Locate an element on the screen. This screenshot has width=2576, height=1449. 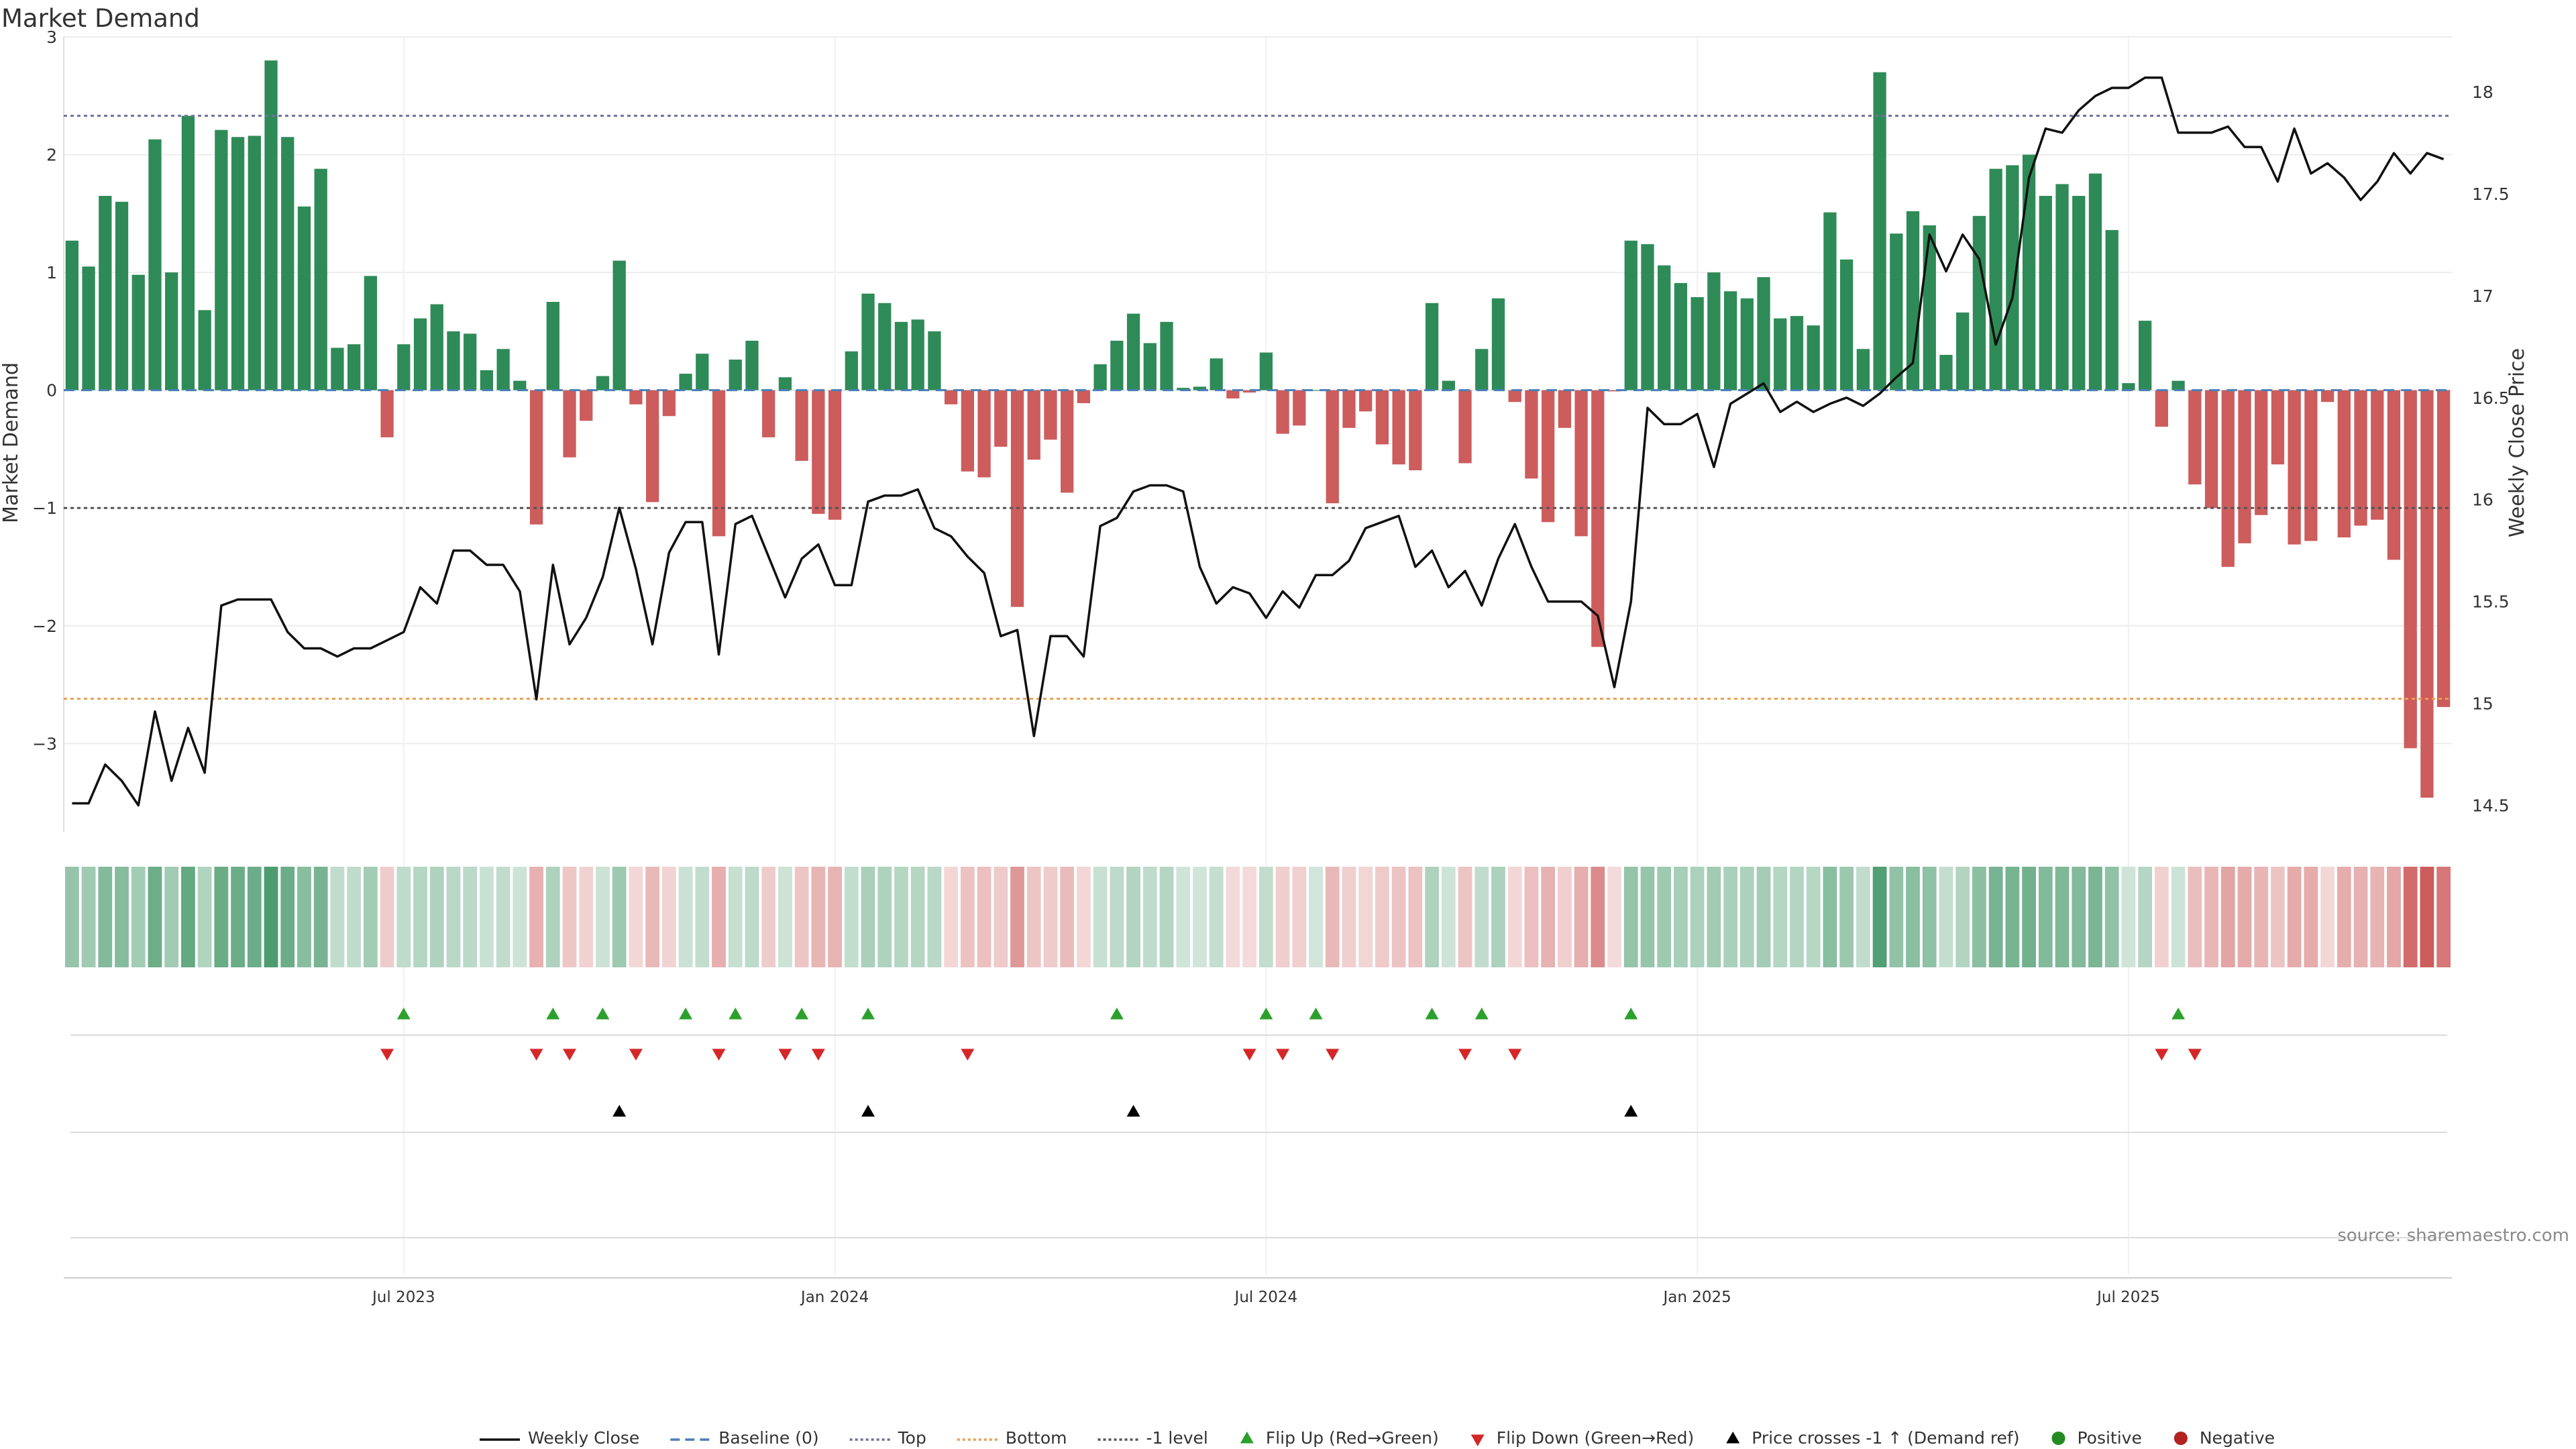
legend-label-9: Negative is located at coordinates (2237, 1438).